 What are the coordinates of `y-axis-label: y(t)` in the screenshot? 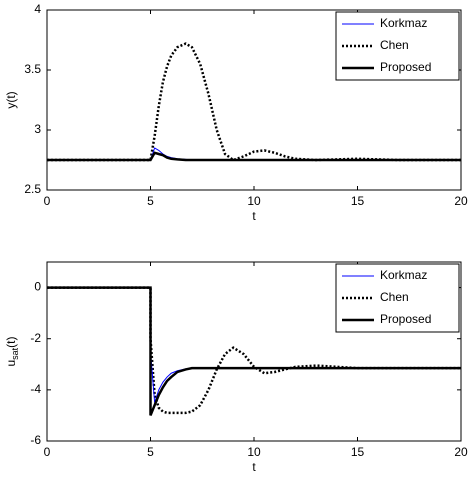 It's located at (11, 99).